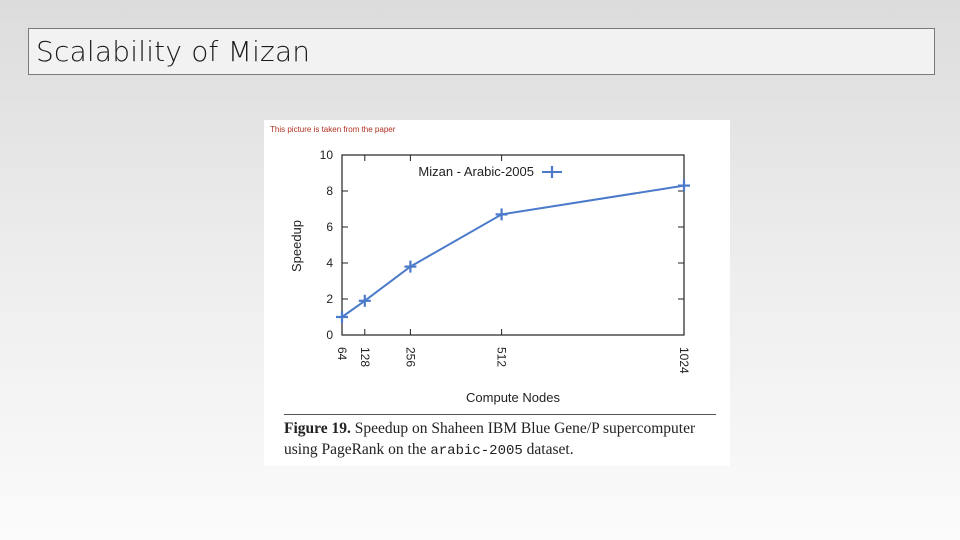  Describe the element at coordinates (329, 227) in the screenshot. I see `y-tick-label: 6` at that location.